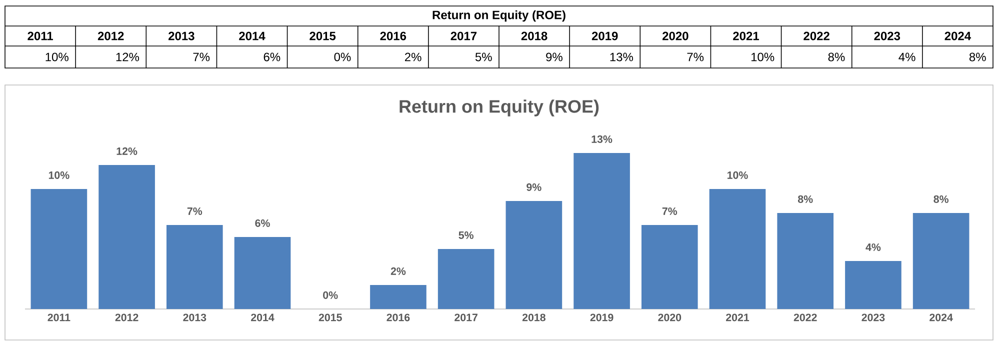 The width and height of the screenshot is (1000, 348). I want to click on x-tick-label: 2015, so click(323, 36).